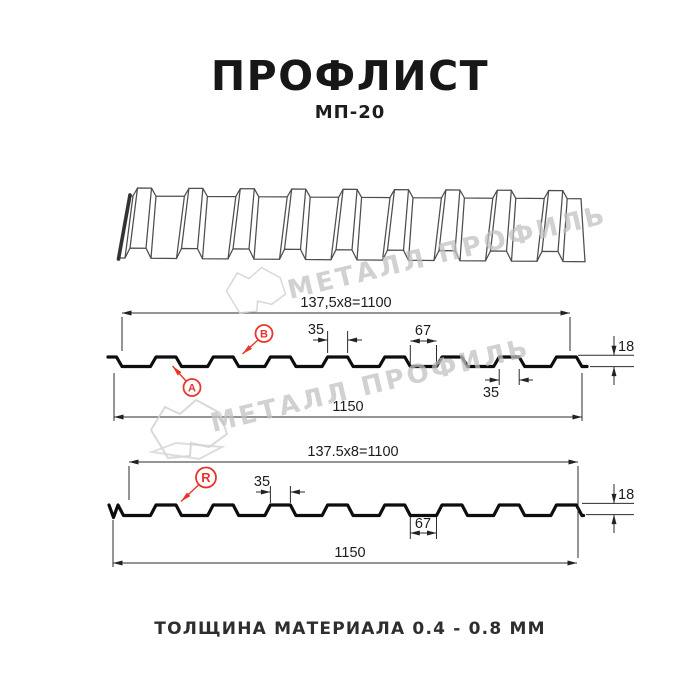 This screenshot has height=700, width=700. Describe the element at coordinates (349, 629) in the screenshot. I see `material-thickness-caption: ТОЛЩИНА МАТЕРИАЛА 0.4 - 0.8 ММ` at that location.